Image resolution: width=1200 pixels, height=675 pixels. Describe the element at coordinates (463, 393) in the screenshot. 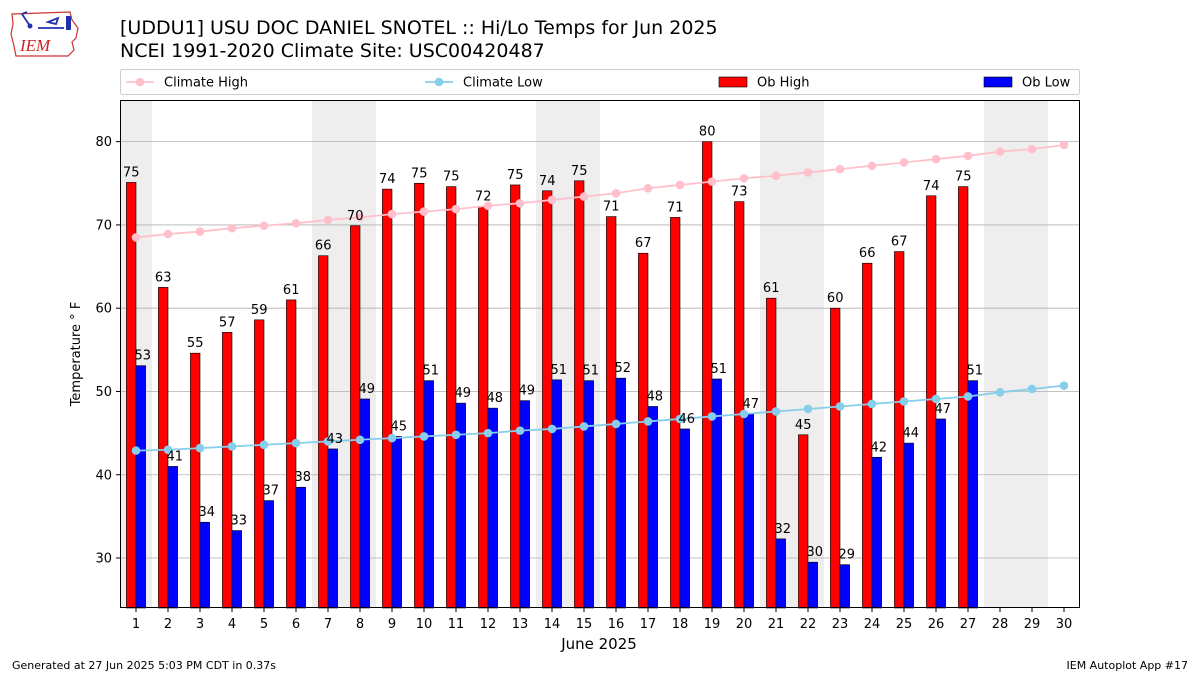

I see `ob-low-value-label: 49` at that location.